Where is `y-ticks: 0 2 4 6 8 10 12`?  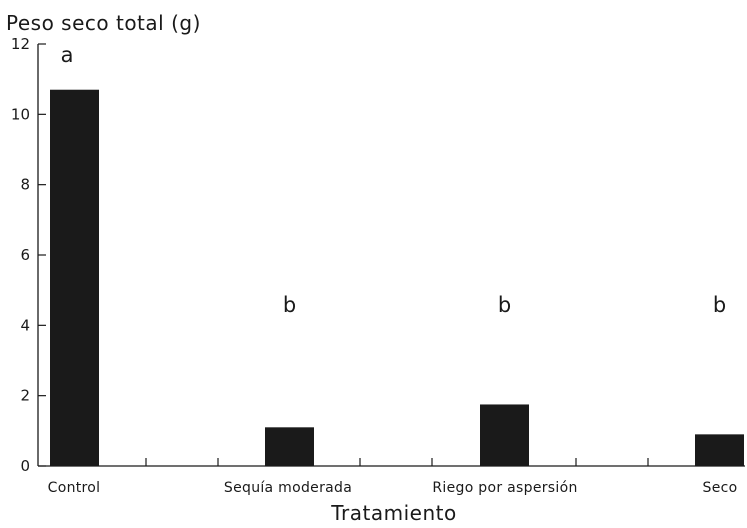
y-ticks: 0 2 4 6 8 10 12 is located at coordinates (28, 255).